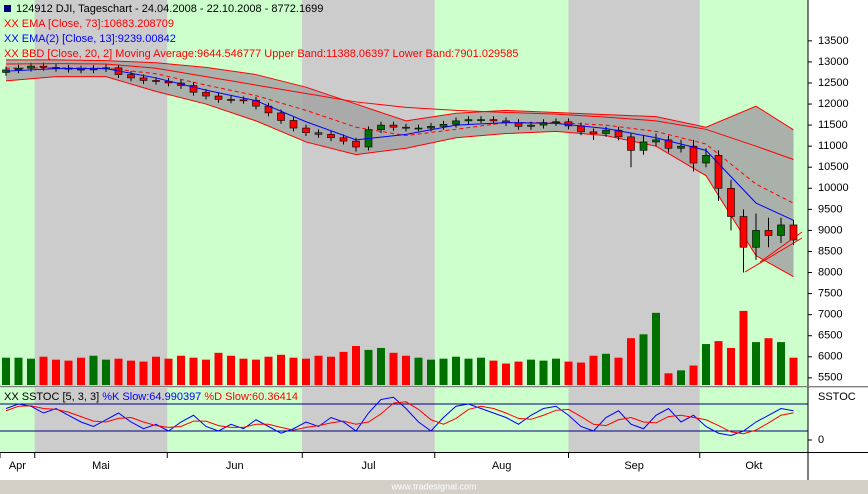  I want to click on x-tick-label: Mai, so click(101, 466).